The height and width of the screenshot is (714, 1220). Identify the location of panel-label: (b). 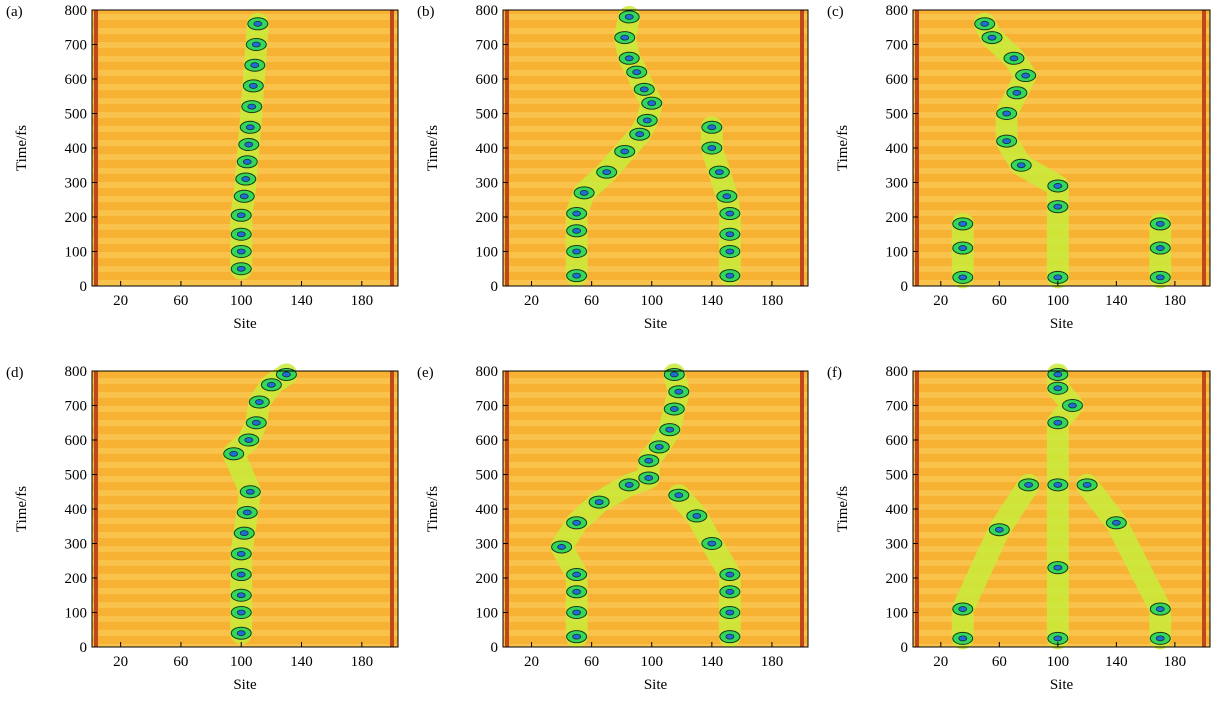
(426, 12).